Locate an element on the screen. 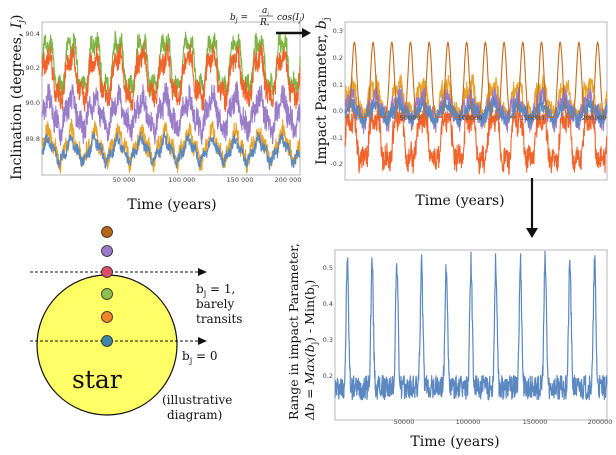 The image size is (616, 455). impact-formula-denominator: R* is located at coordinates (264, 23).